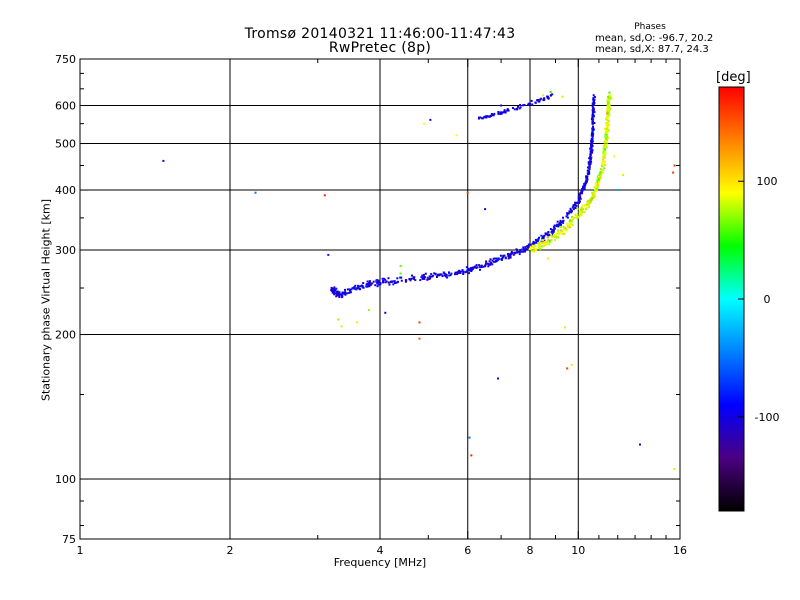 The image size is (800, 600). I want to click on y-tick-label: 200, so click(65, 335).